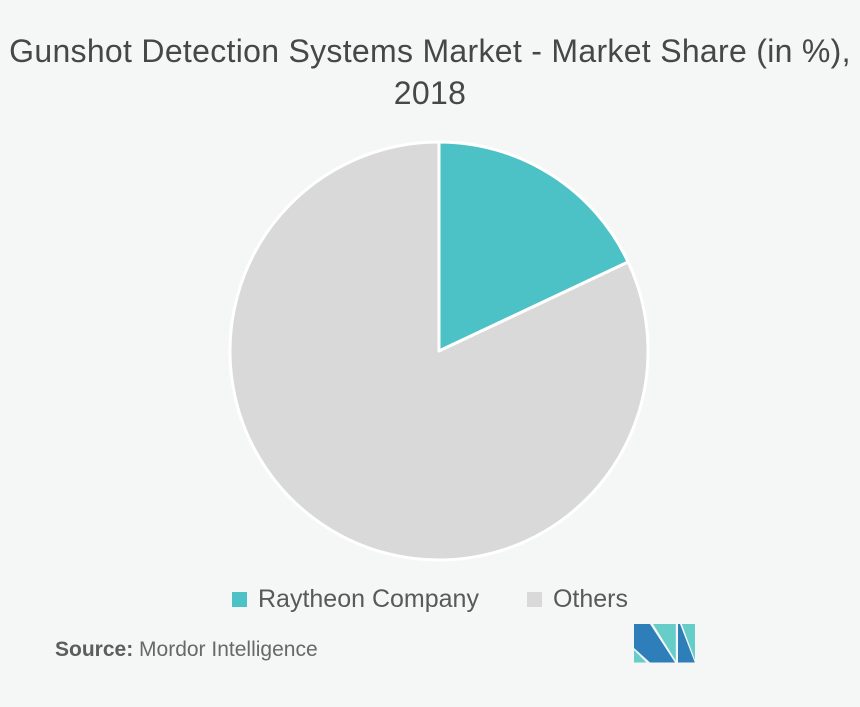 This screenshot has width=860, height=707. Describe the element at coordinates (368, 599) in the screenshot. I see `legend-label-raytheon: Raytheon Company` at that location.